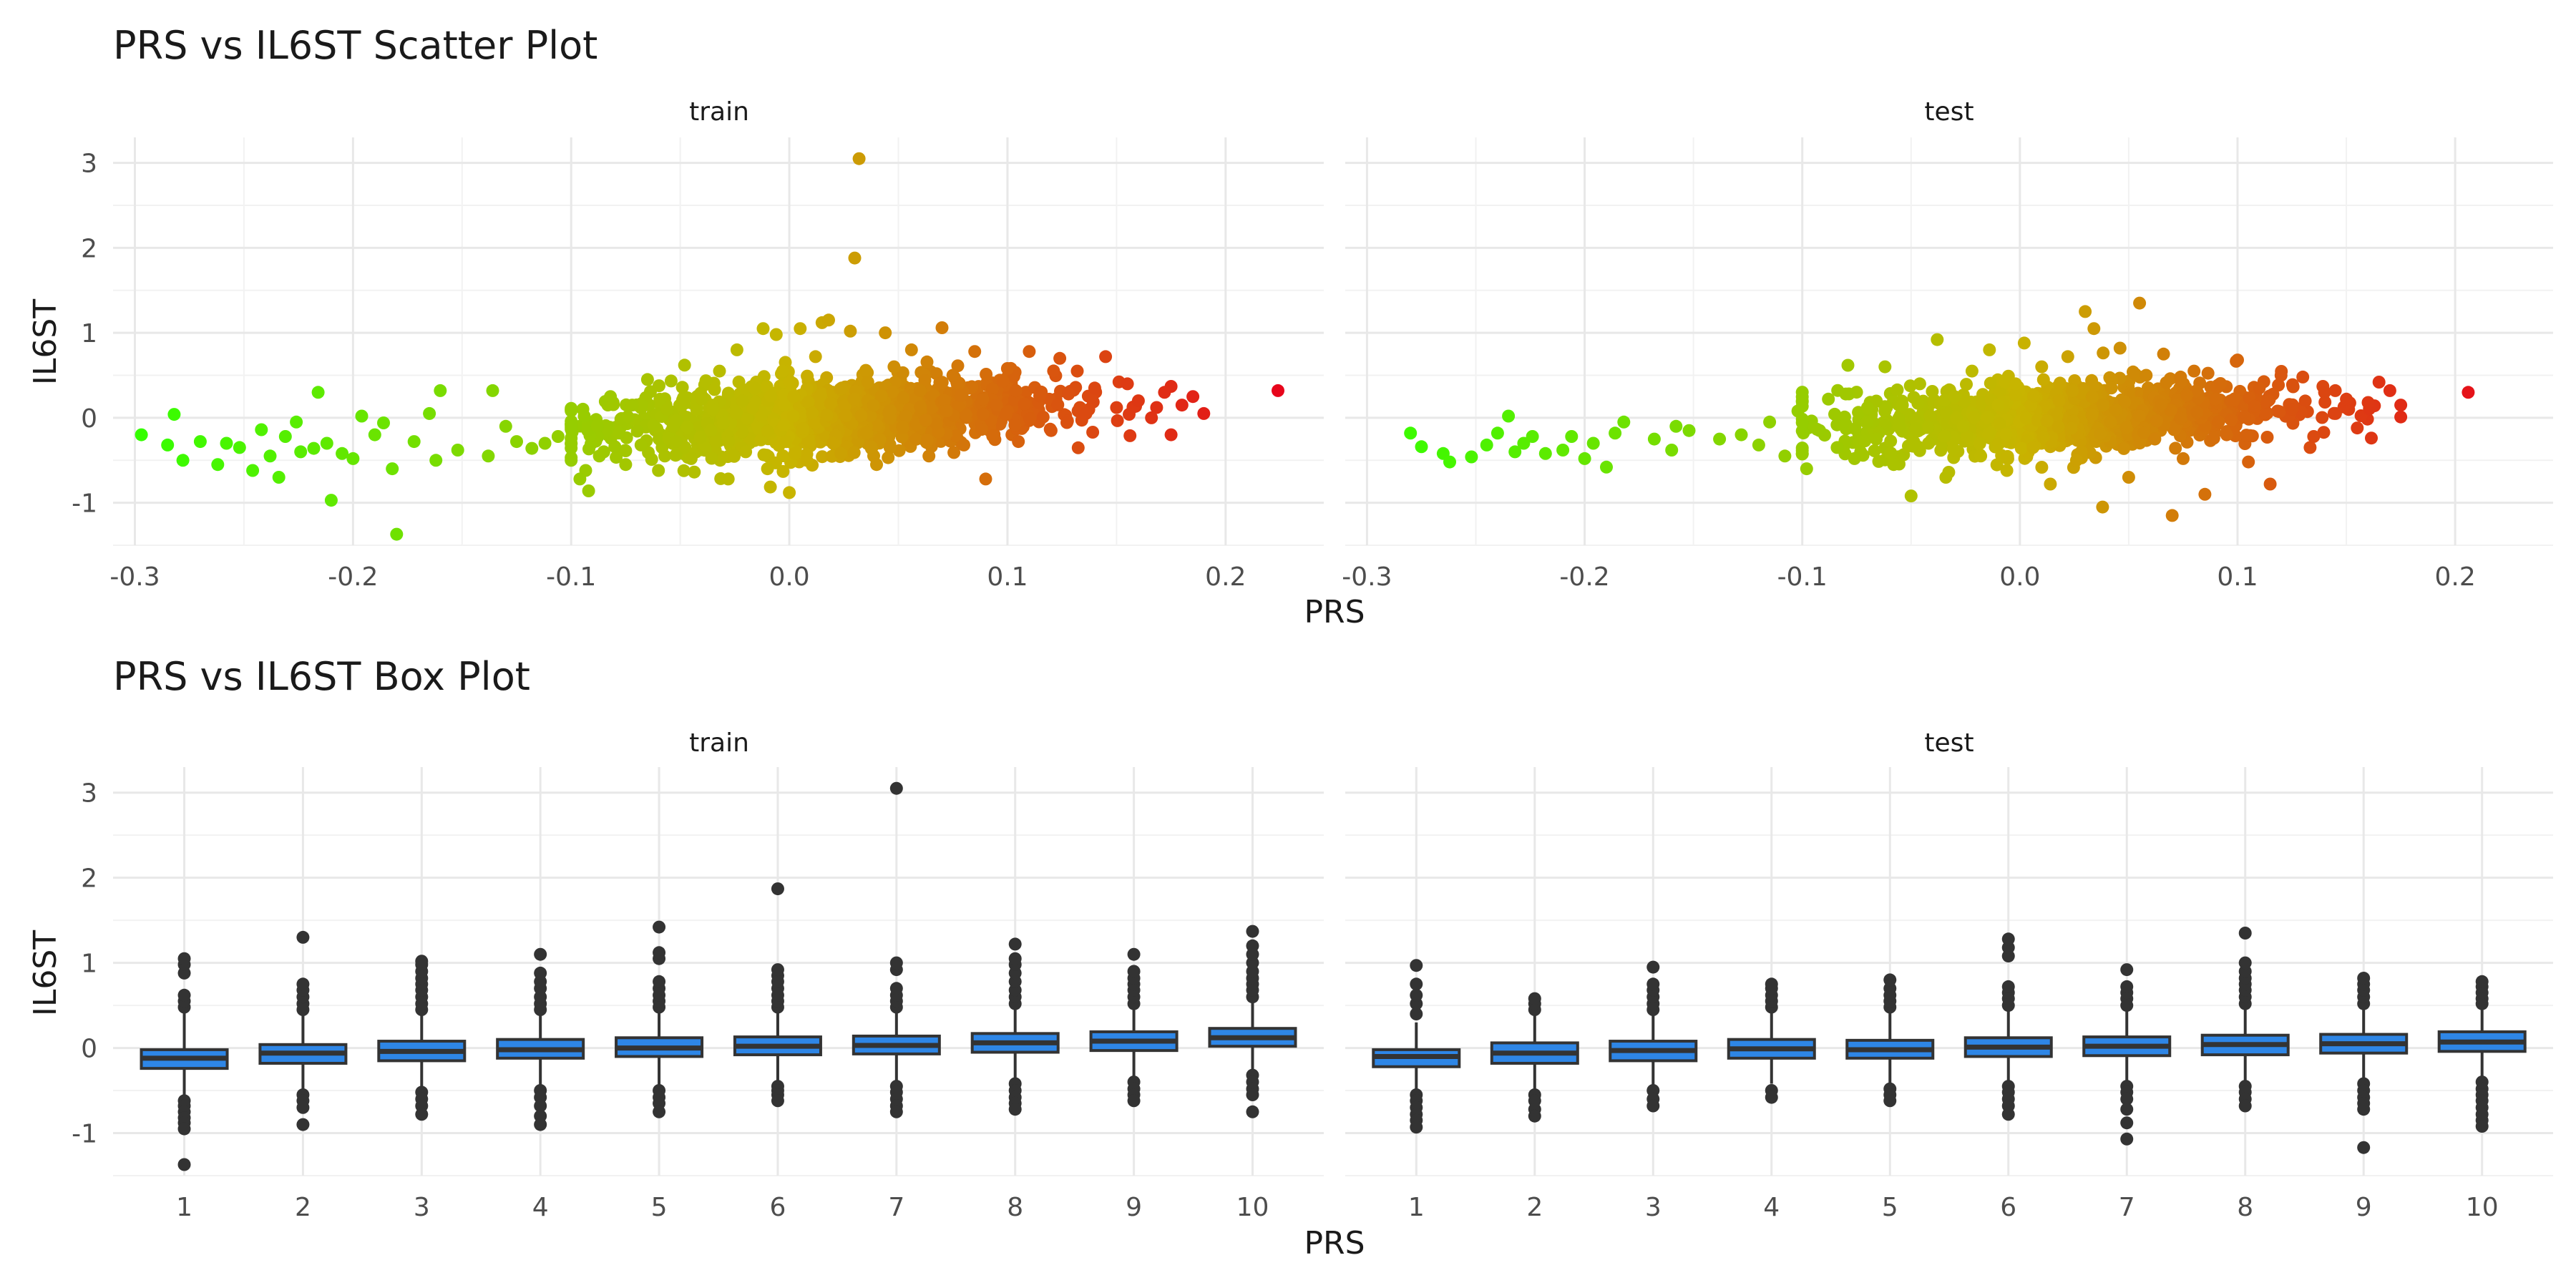 The height and width of the screenshot is (1288, 2576). What do you see at coordinates (2482, 1207) in the screenshot?
I see `x-tick-label: 10` at bounding box center [2482, 1207].